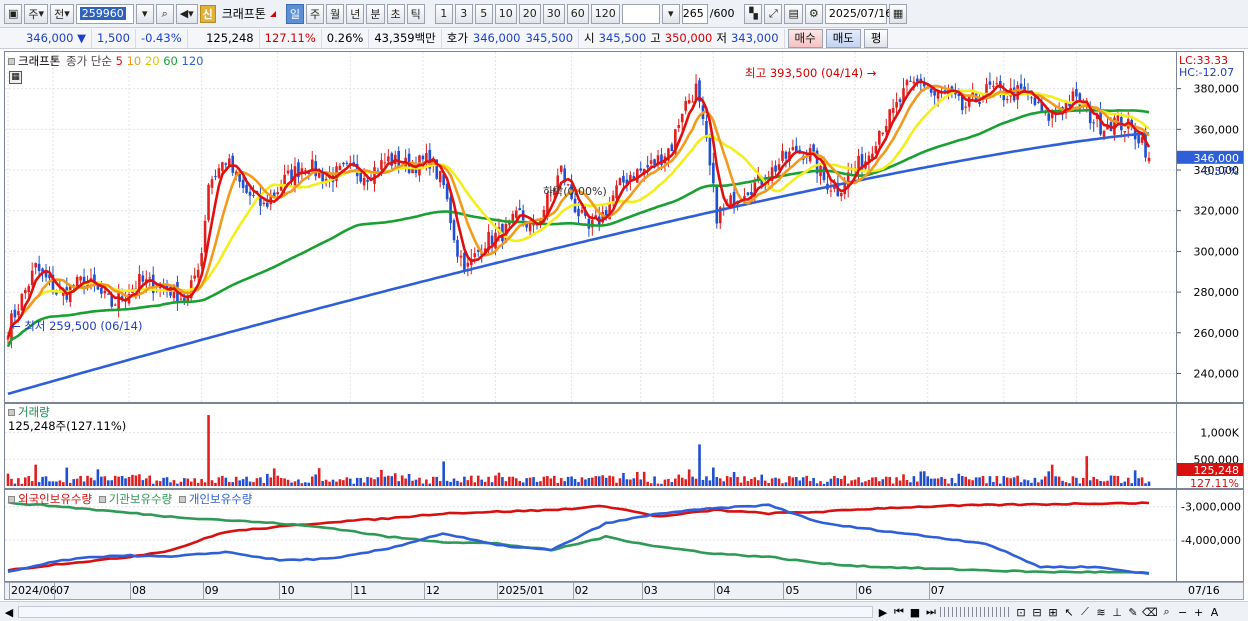 This screenshot has height=621, width=1248. I want to click on layout-icon: ⊟, so click(1037, 612).